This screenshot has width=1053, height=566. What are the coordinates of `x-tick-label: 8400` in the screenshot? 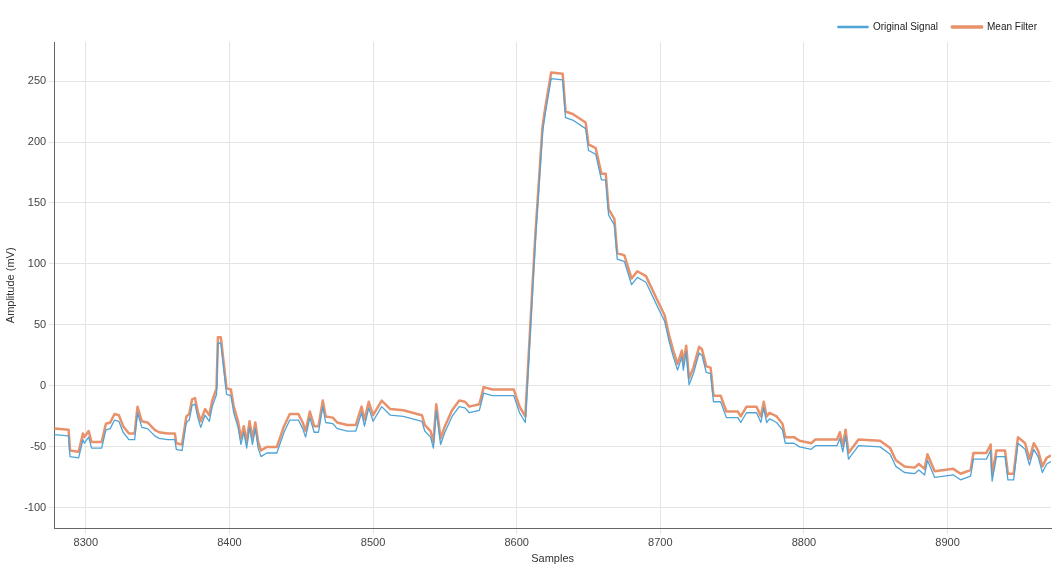 It's located at (229, 542).